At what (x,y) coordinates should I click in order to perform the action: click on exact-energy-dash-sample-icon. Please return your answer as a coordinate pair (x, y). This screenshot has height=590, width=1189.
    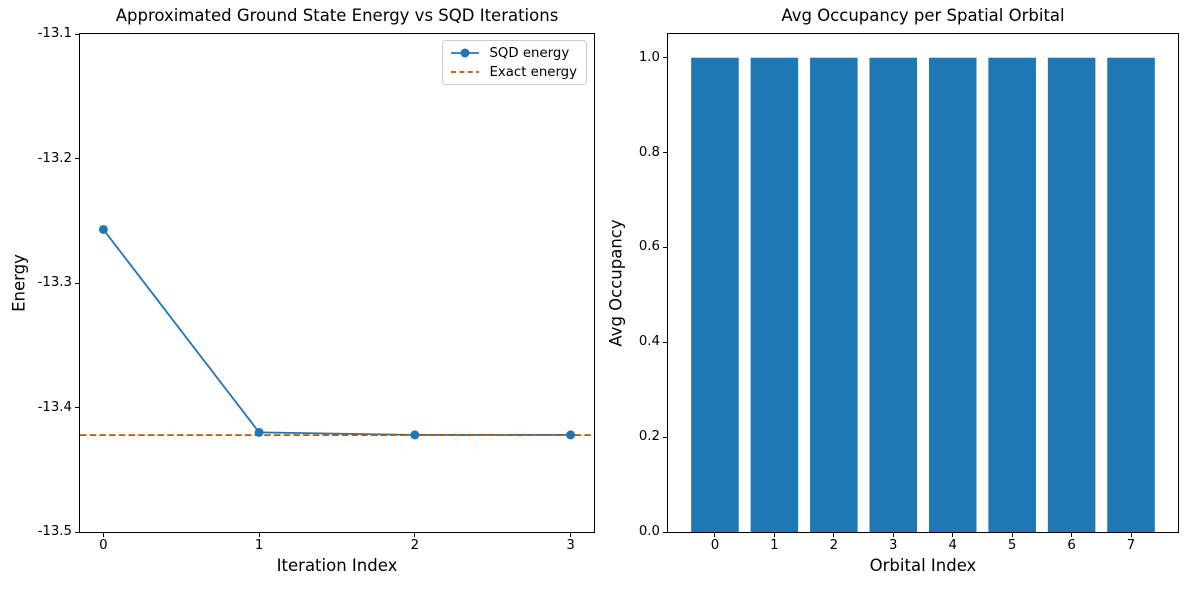
    Looking at the image, I should click on (465, 72).